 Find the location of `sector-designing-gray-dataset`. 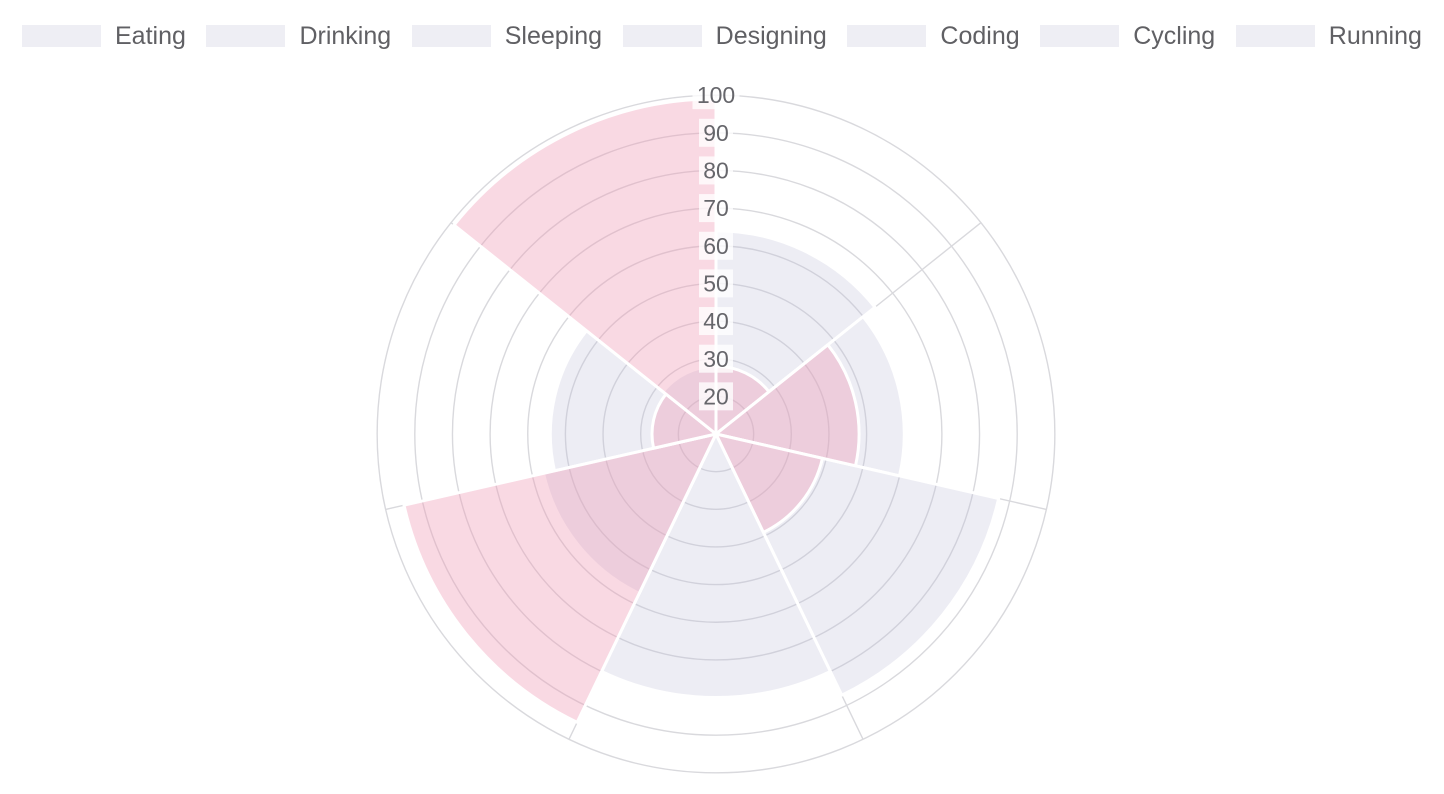

sector-designing-gray-dataset is located at coordinates (716, 566).